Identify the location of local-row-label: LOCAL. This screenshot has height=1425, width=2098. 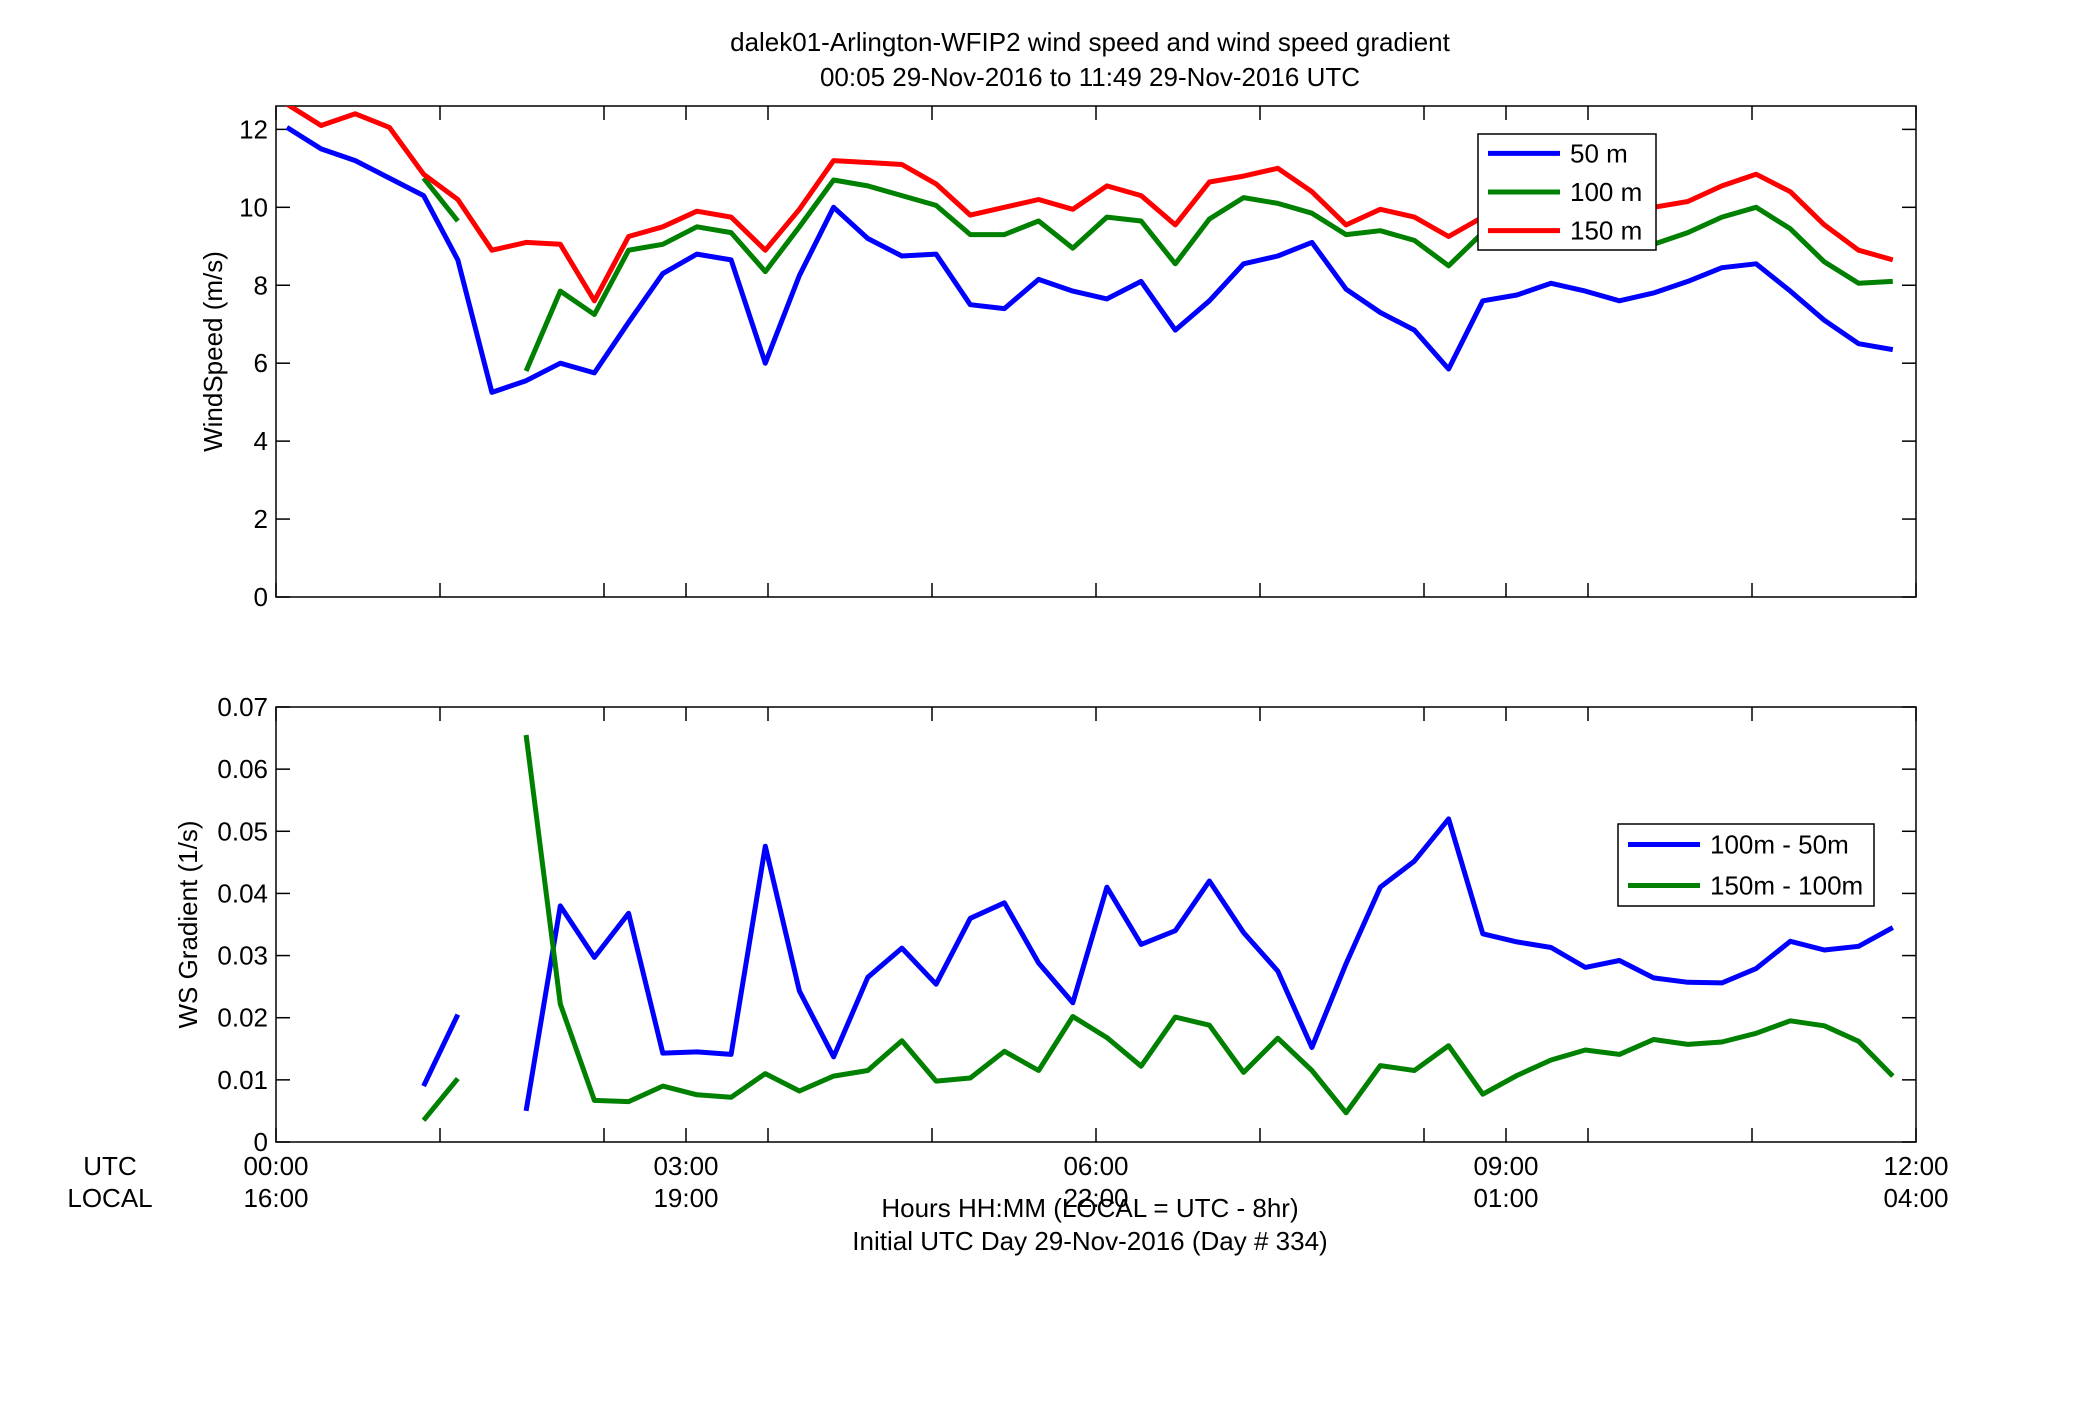
(109, 1198).